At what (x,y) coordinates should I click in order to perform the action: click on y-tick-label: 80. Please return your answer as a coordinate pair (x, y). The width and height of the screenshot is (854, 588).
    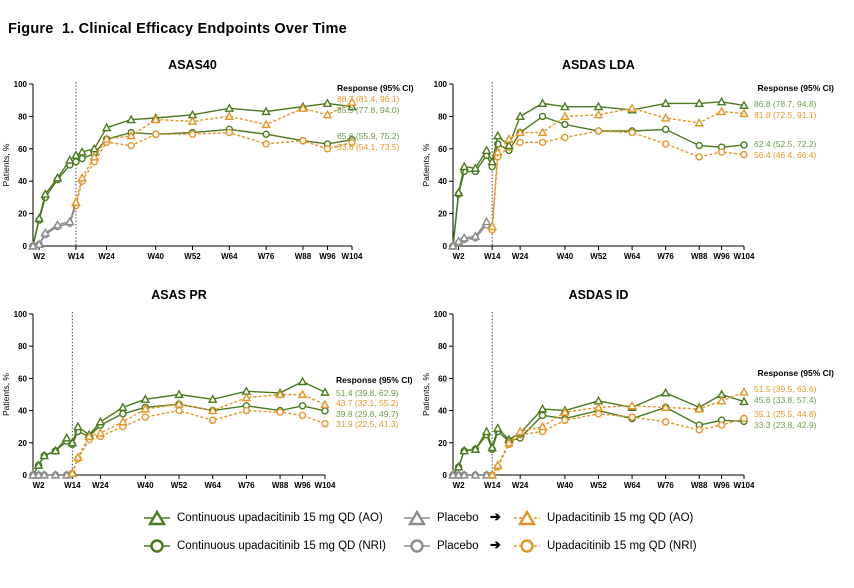
    Looking at the image, I should click on (442, 116).